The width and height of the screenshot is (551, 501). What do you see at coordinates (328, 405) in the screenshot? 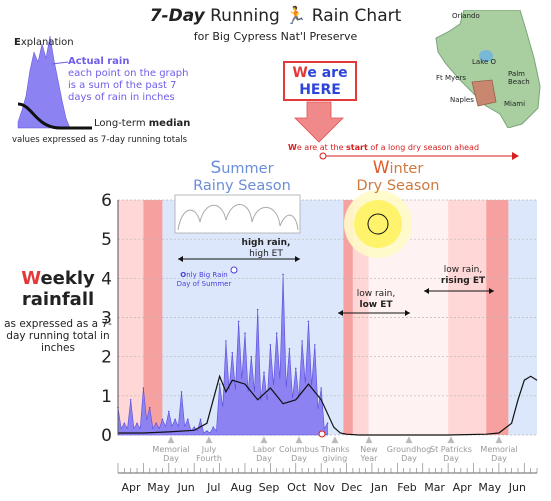
I see `median-series` at bounding box center [328, 405].